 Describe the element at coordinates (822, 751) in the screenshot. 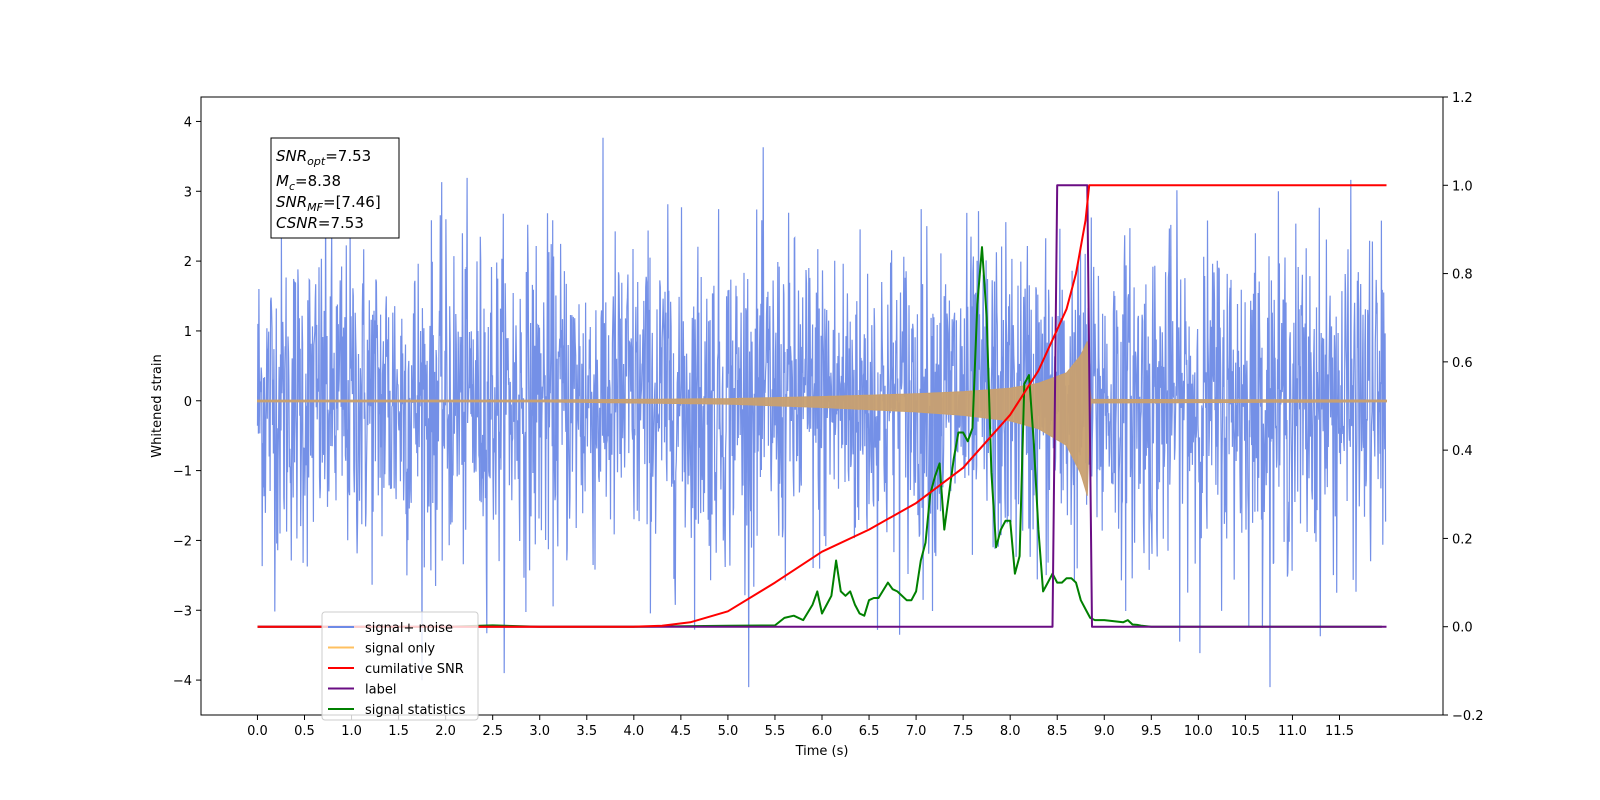

I see `x-axis-label: Time (s)` at that location.